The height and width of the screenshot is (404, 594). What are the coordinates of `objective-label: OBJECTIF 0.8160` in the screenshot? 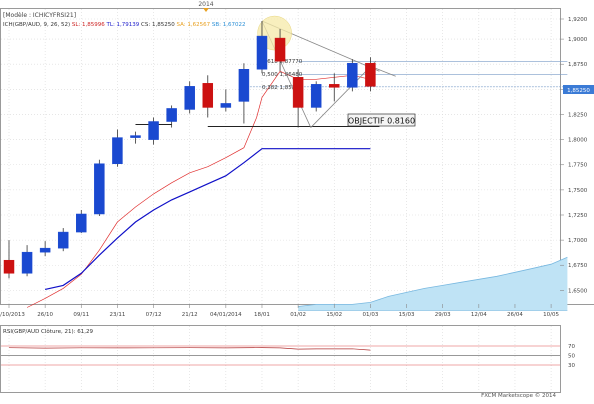 It's located at (381, 121).